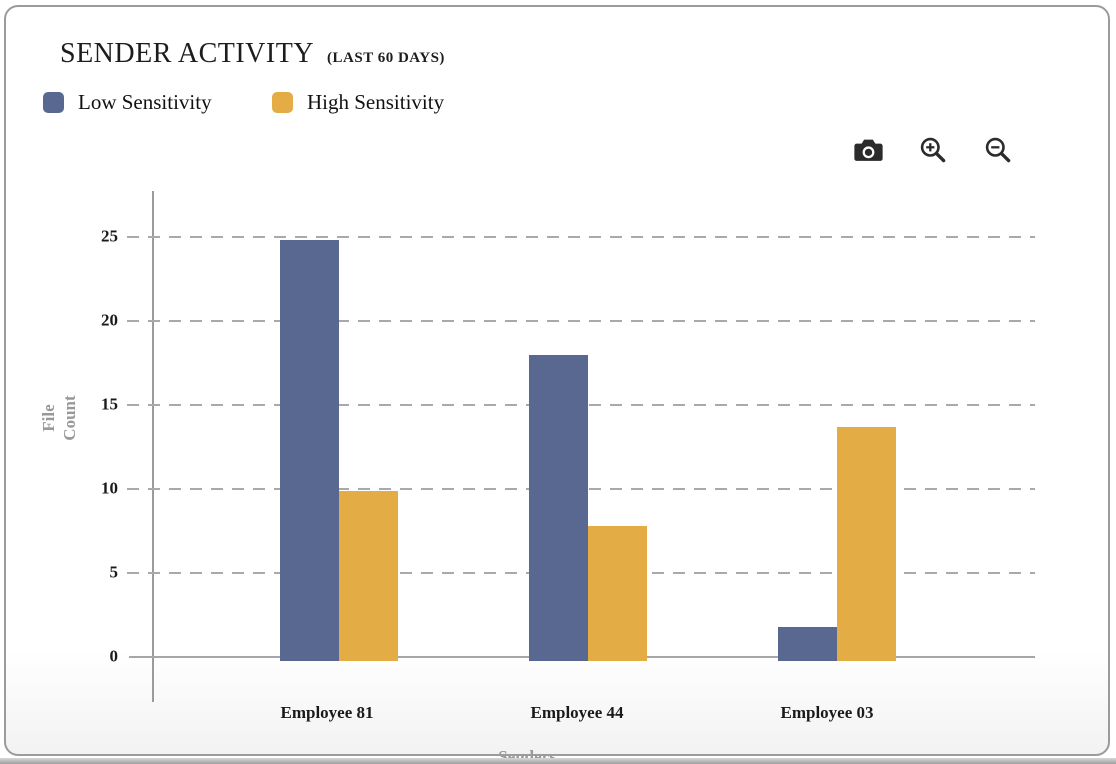 The width and height of the screenshot is (1116, 764). I want to click on zoom-out-icon, so click(998, 150).